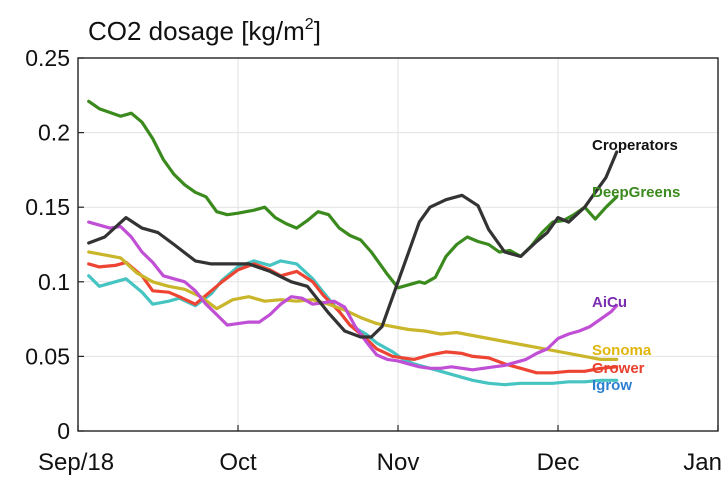 The image size is (726, 477). Describe the element at coordinates (612, 385) in the screenshot. I see `series-label-igrow: Igrow` at that location.